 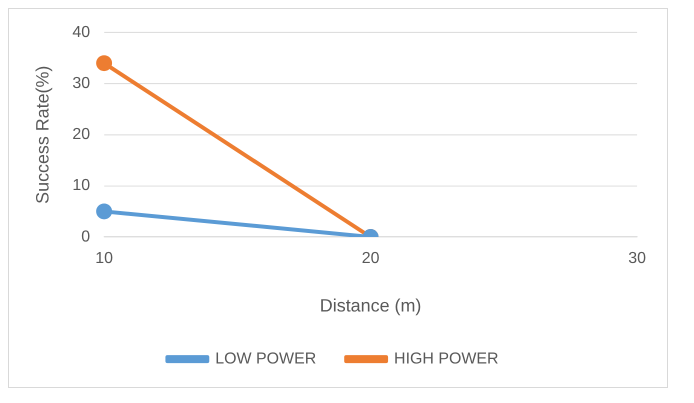 What do you see at coordinates (85, 237) in the screenshot?
I see `y-tick-label: 0` at bounding box center [85, 237].